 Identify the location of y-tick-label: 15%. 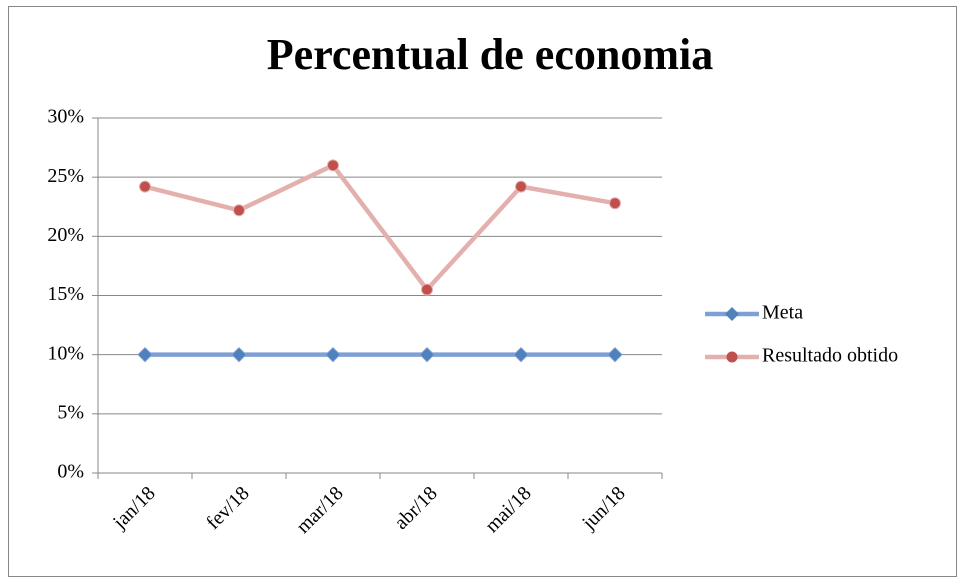
(65, 294).